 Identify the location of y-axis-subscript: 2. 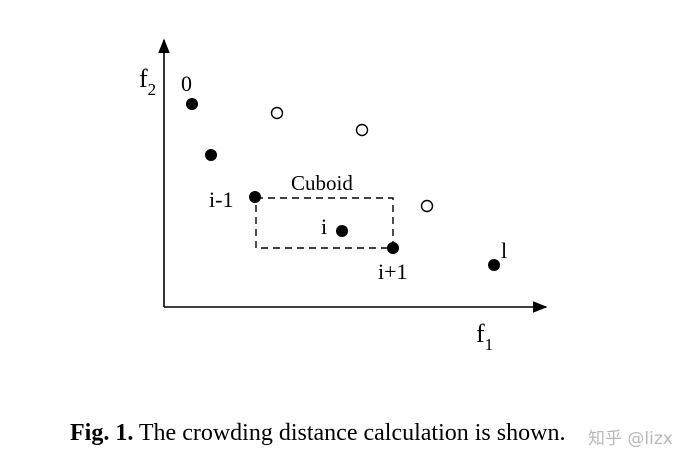
(152, 89).